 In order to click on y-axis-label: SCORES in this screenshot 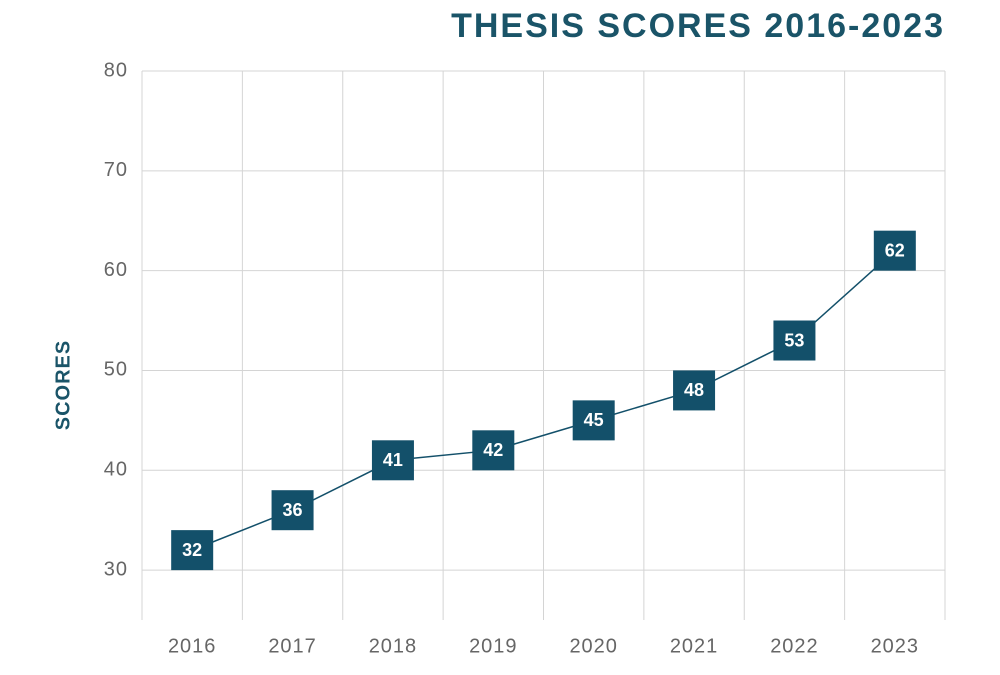, I will do `click(63, 385)`.